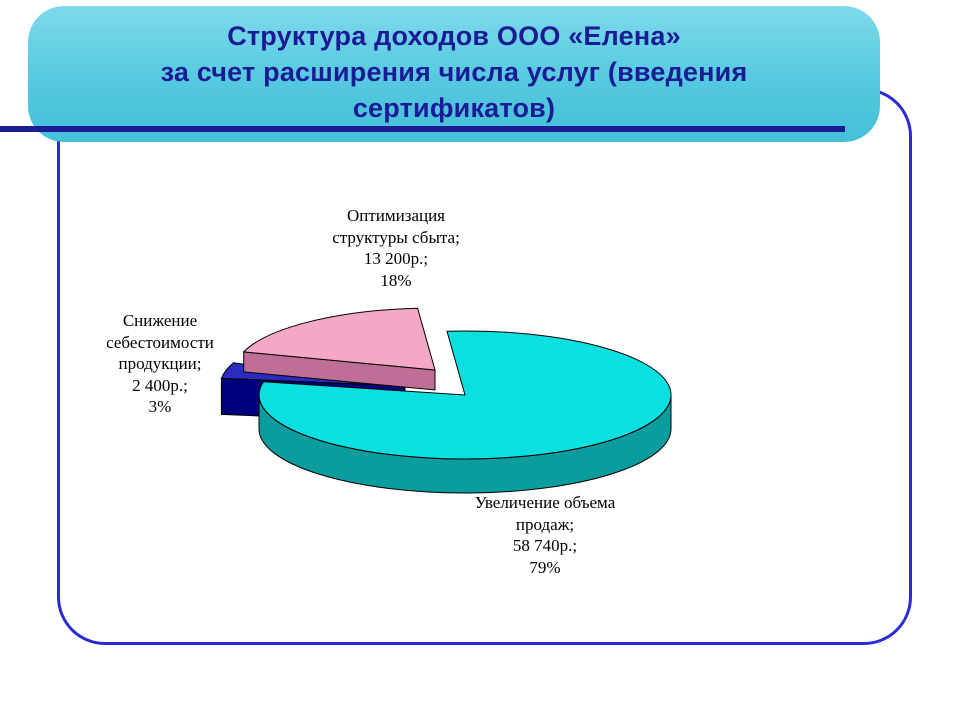  Describe the element at coordinates (454, 36) in the screenshot. I see `slide-title-line-1: Структура доходов ООО «Елена»` at that location.